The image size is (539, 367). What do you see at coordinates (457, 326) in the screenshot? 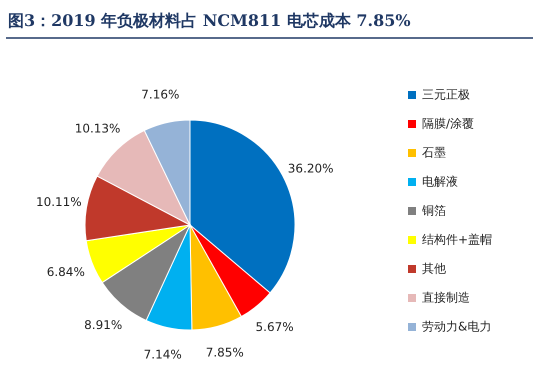
I see `legend-label: 劳动力&电力` at bounding box center [457, 326].